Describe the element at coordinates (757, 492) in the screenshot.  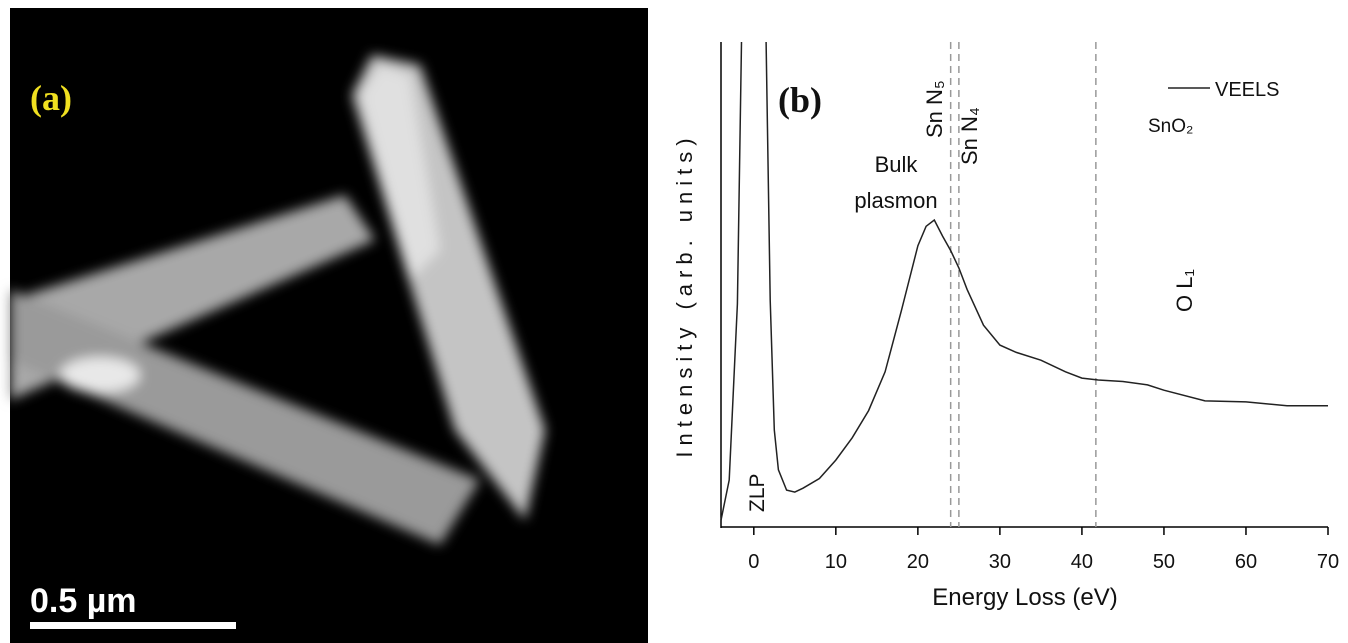
I see `annotation: ZLP` at that location.